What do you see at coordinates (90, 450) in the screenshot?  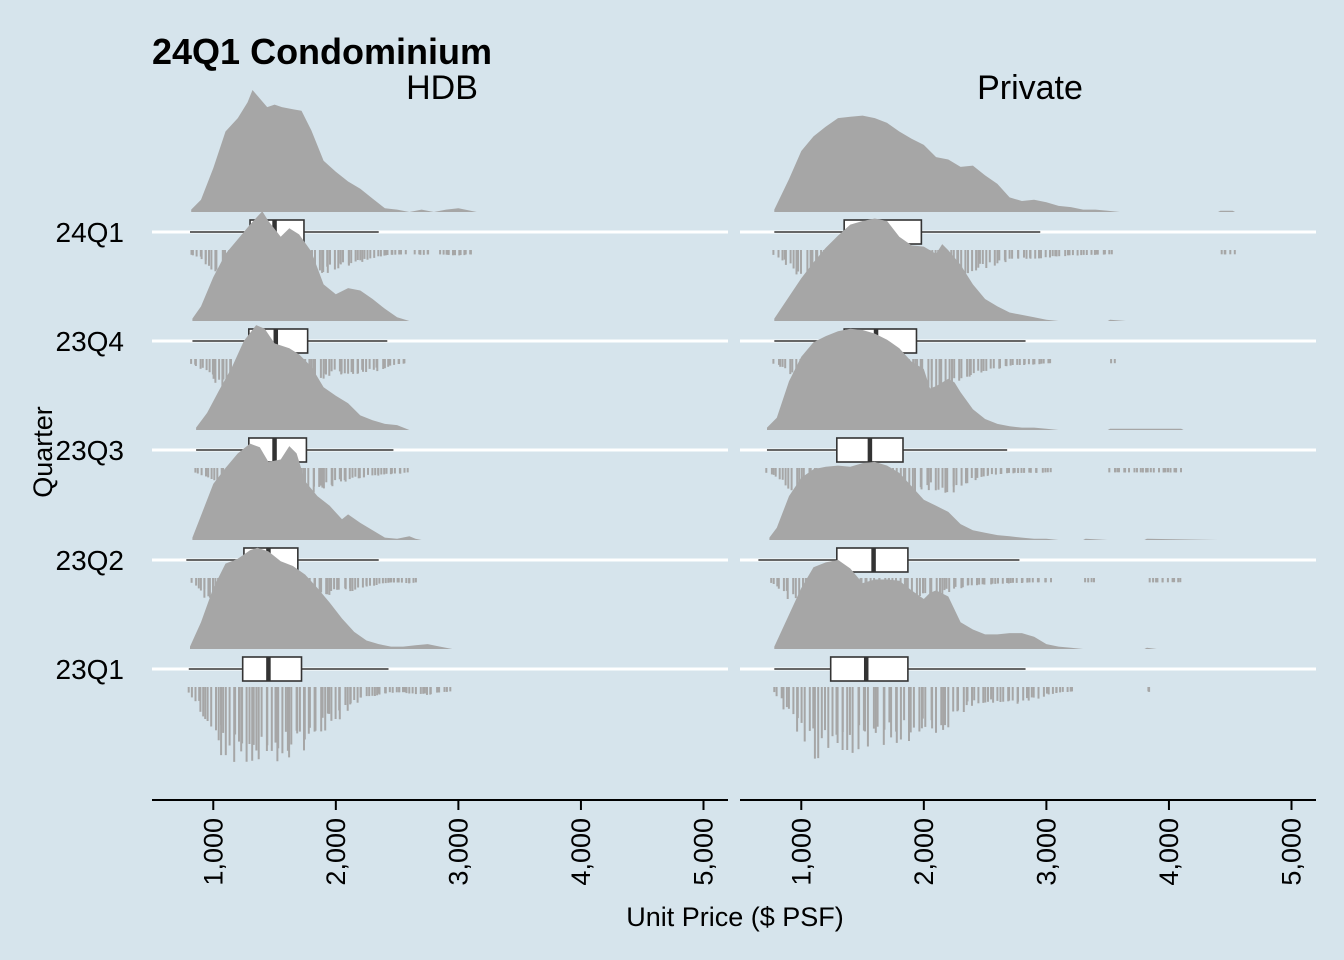 I see `y-tick-label-23q3: 23Q3` at bounding box center [90, 450].